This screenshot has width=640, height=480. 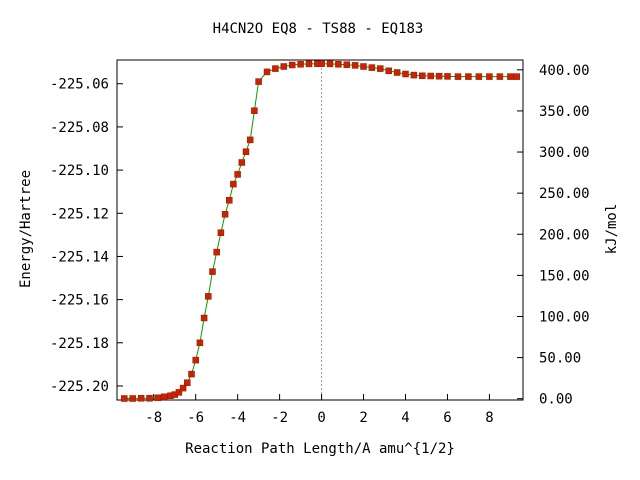 I want to click on y-tick-label: -225.20, so click(x=79, y=387).